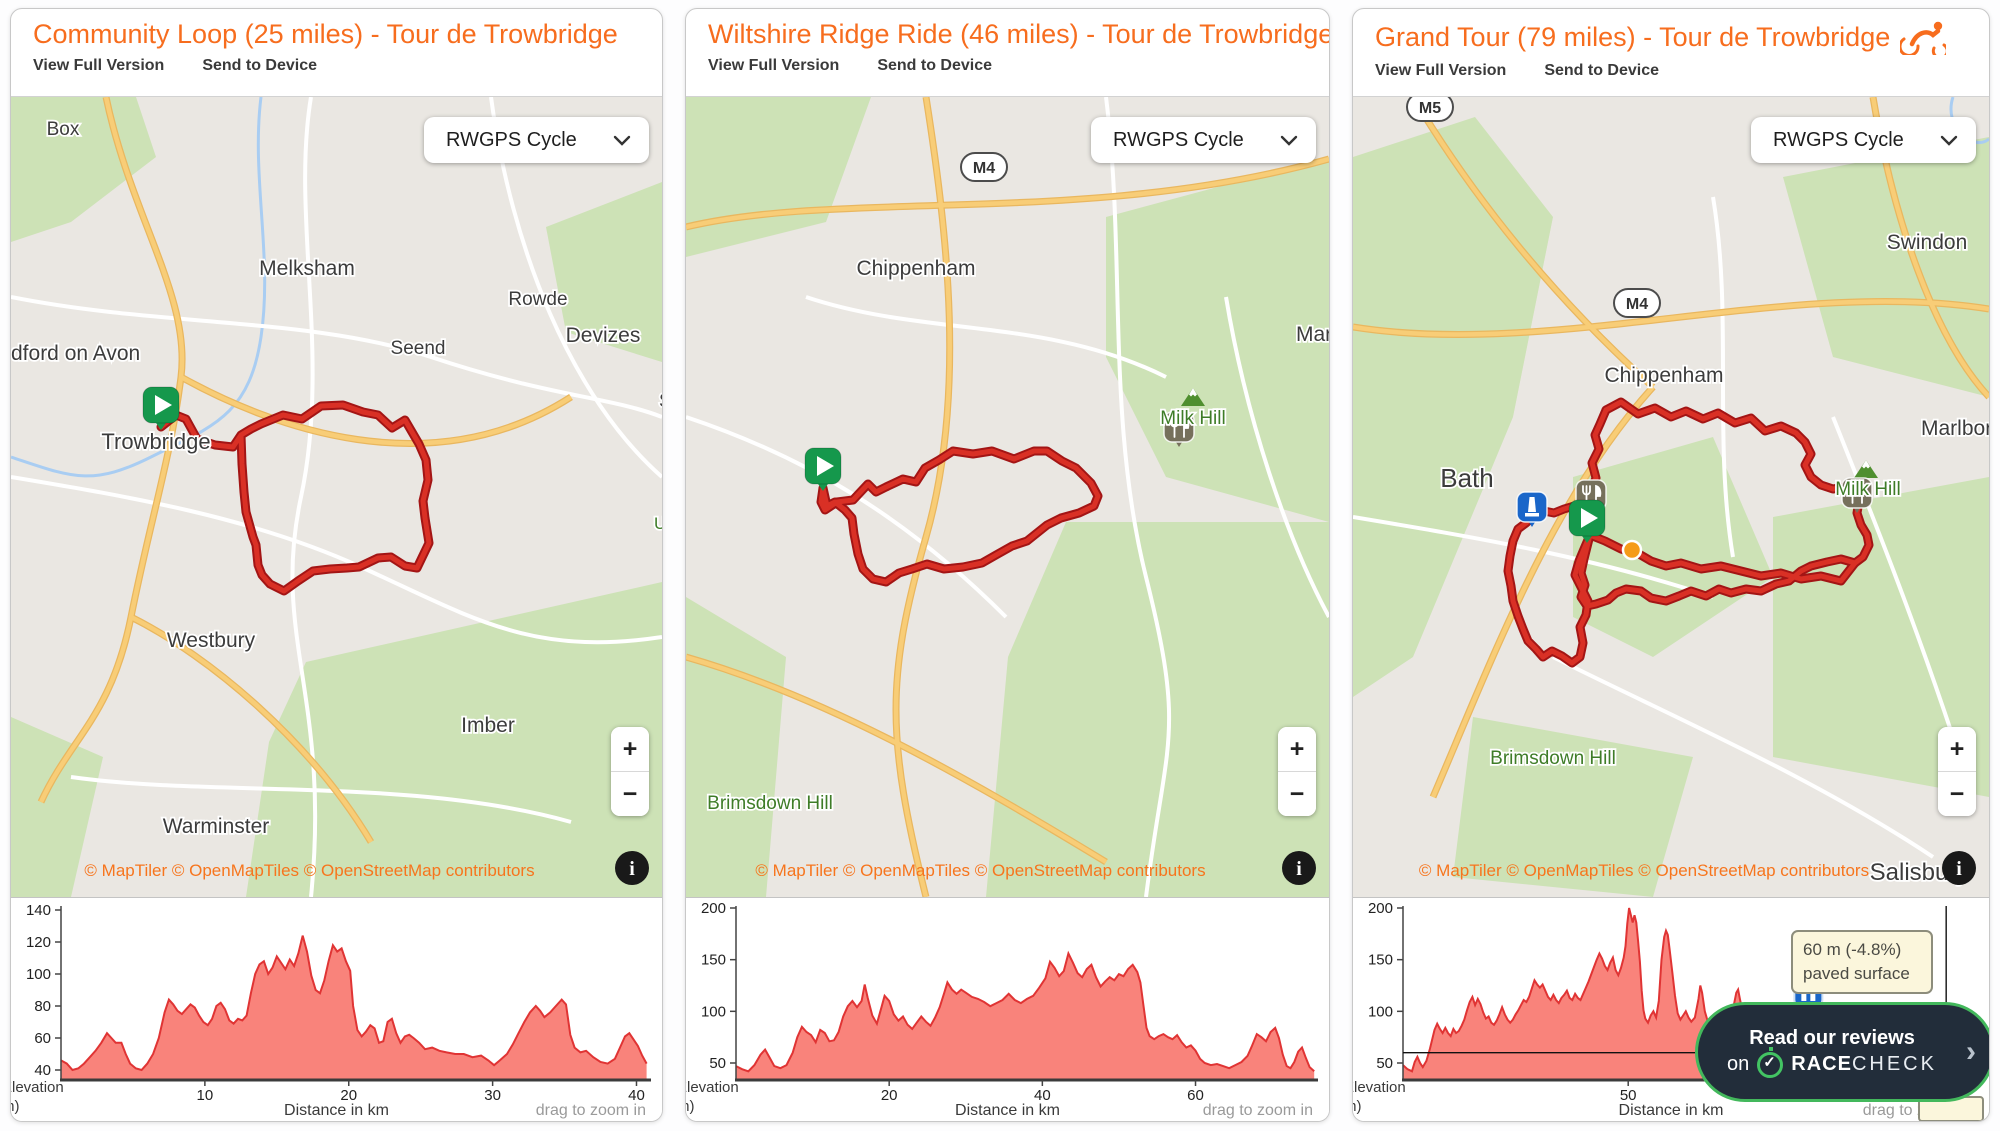 This screenshot has width=2000, height=1131. Describe the element at coordinates (1971, 1051) in the screenshot. I see `chevron-right-icon: ›` at that location.